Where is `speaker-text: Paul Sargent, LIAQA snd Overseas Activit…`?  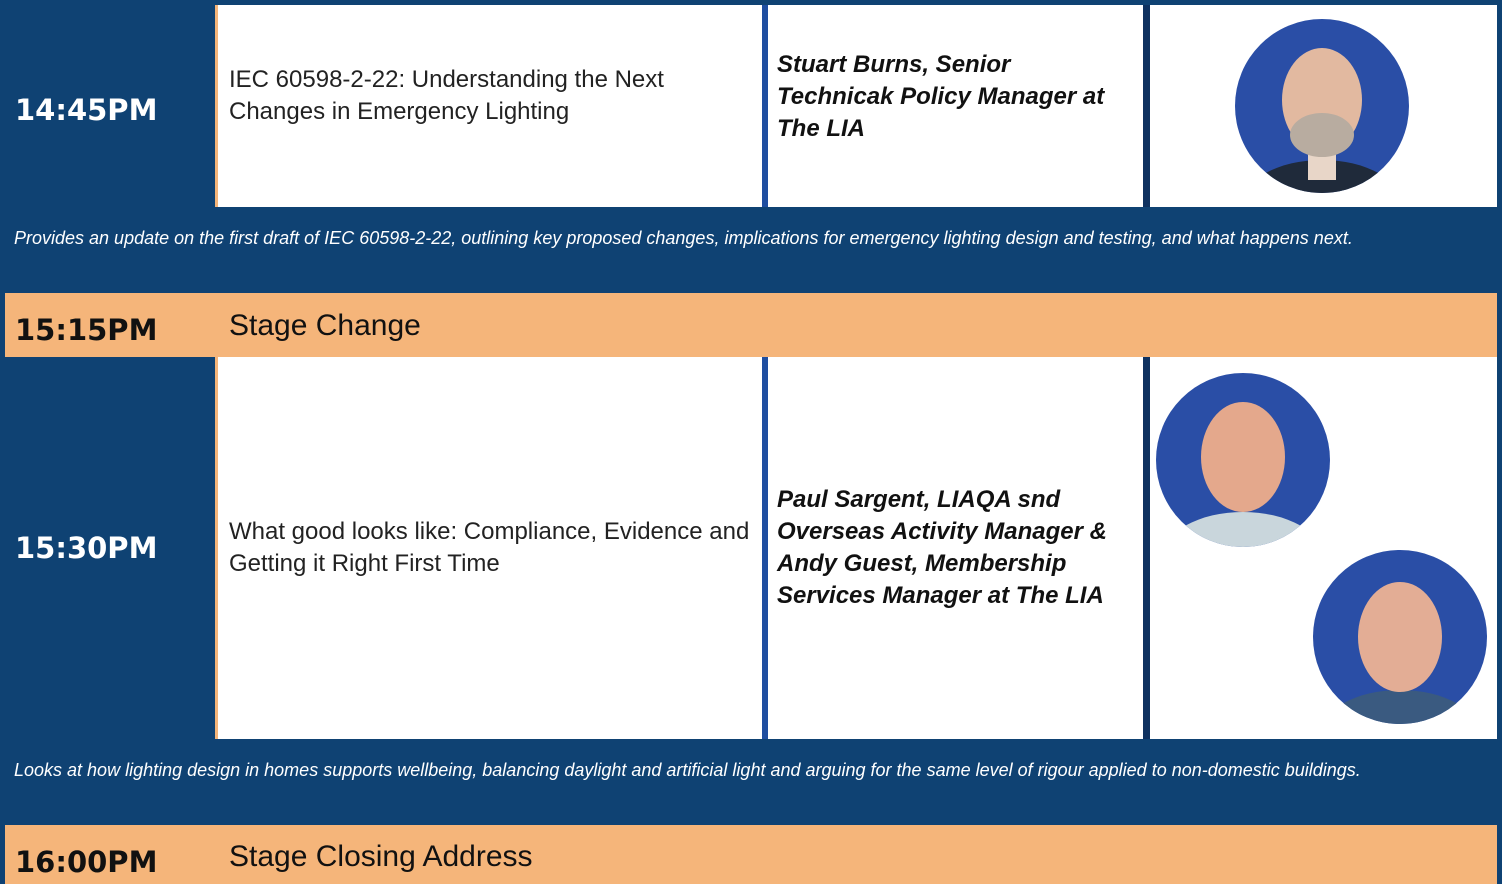 speaker-text: Paul Sargent, LIAQA snd Overseas Activit… is located at coordinates (942, 547).